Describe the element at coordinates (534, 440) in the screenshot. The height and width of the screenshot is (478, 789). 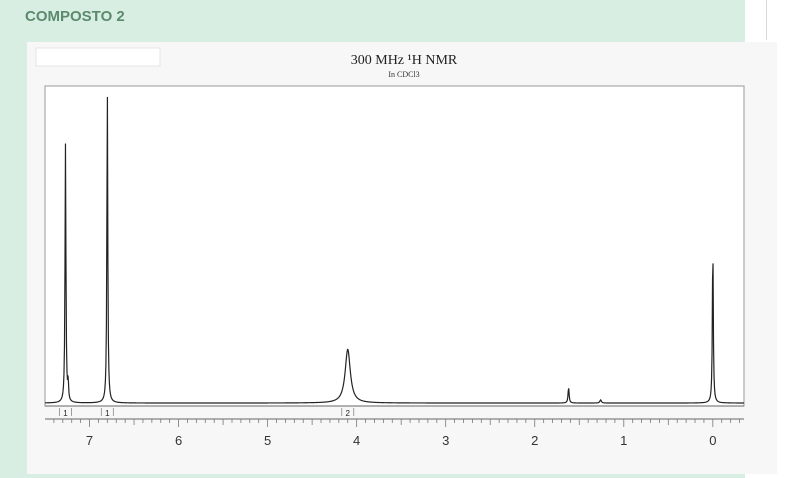
I see `x-tick-label: 2` at that location.